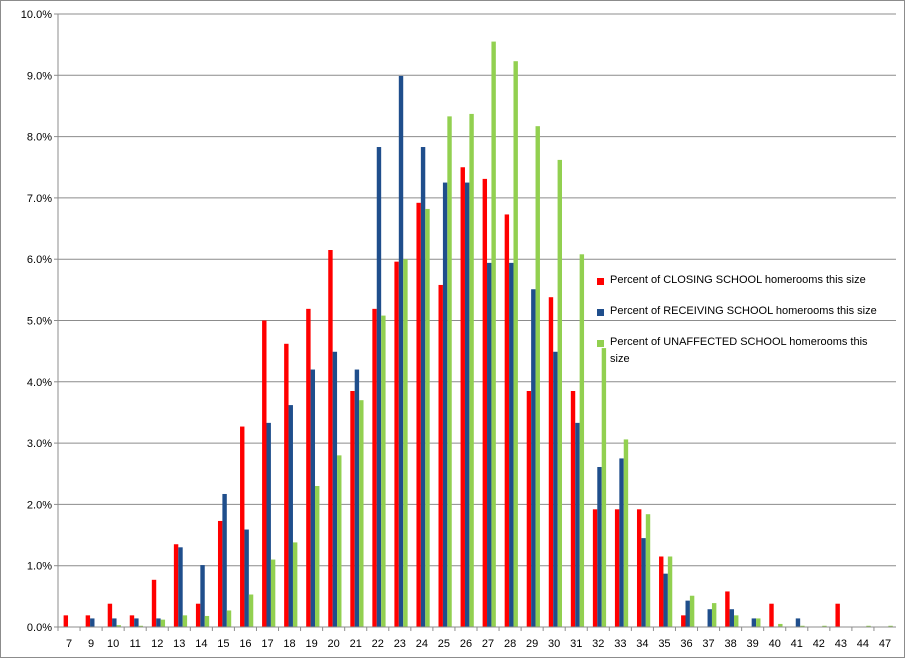 The width and height of the screenshot is (905, 658). Describe the element at coordinates (378, 644) in the screenshot. I see `x-tick-label: 22` at that location.